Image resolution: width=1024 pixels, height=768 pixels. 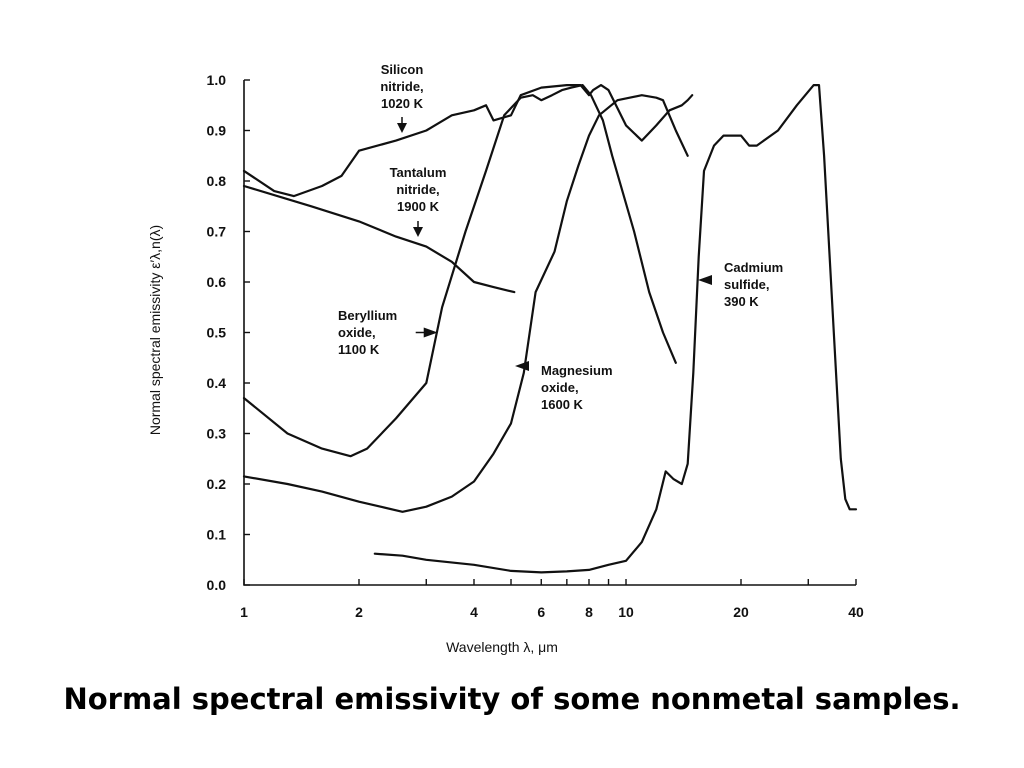 What do you see at coordinates (217, 484) in the screenshot?
I see `y-tick-label: 0.2` at bounding box center [217, 484].